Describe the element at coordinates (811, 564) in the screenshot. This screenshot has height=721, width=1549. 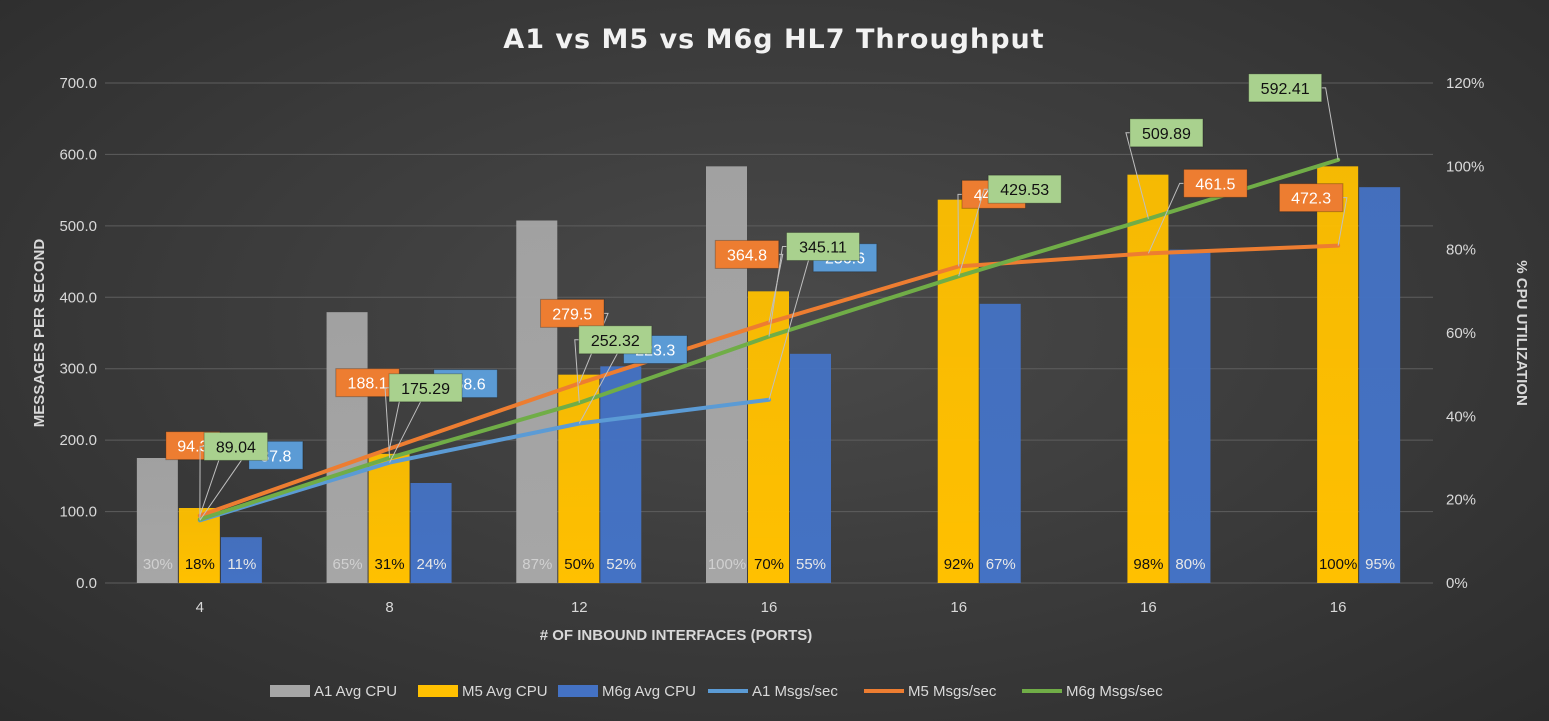
I see `bar-data-label: 55%` at that location.